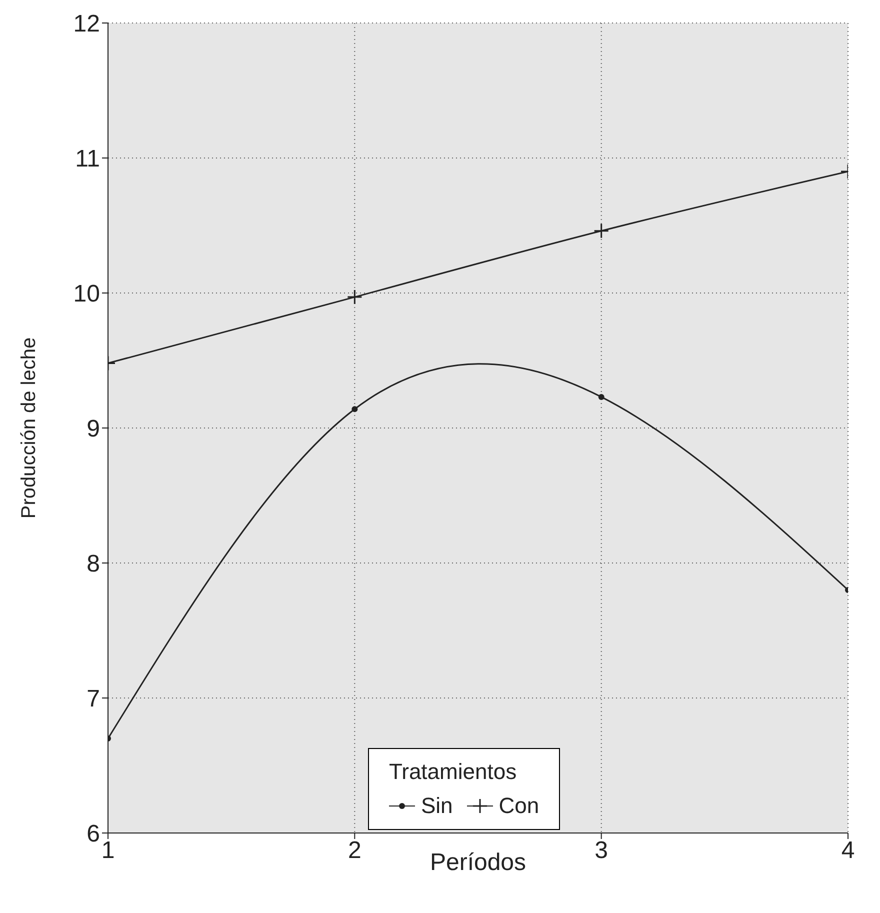 This screenshot has width=880, height=913. What do you see at coordinates (87, 159) in the screenshot?
I see `y-tick-label: 11` at bounding box center [87, 159].